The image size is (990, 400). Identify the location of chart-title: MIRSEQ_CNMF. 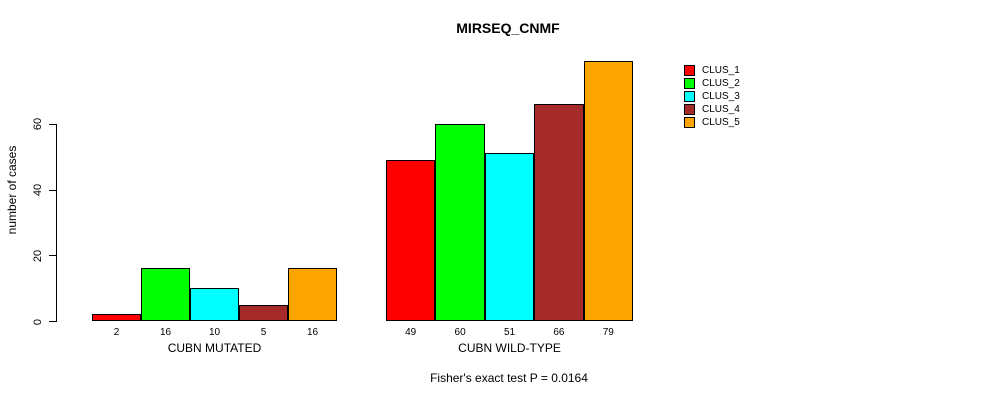
(508, 28).